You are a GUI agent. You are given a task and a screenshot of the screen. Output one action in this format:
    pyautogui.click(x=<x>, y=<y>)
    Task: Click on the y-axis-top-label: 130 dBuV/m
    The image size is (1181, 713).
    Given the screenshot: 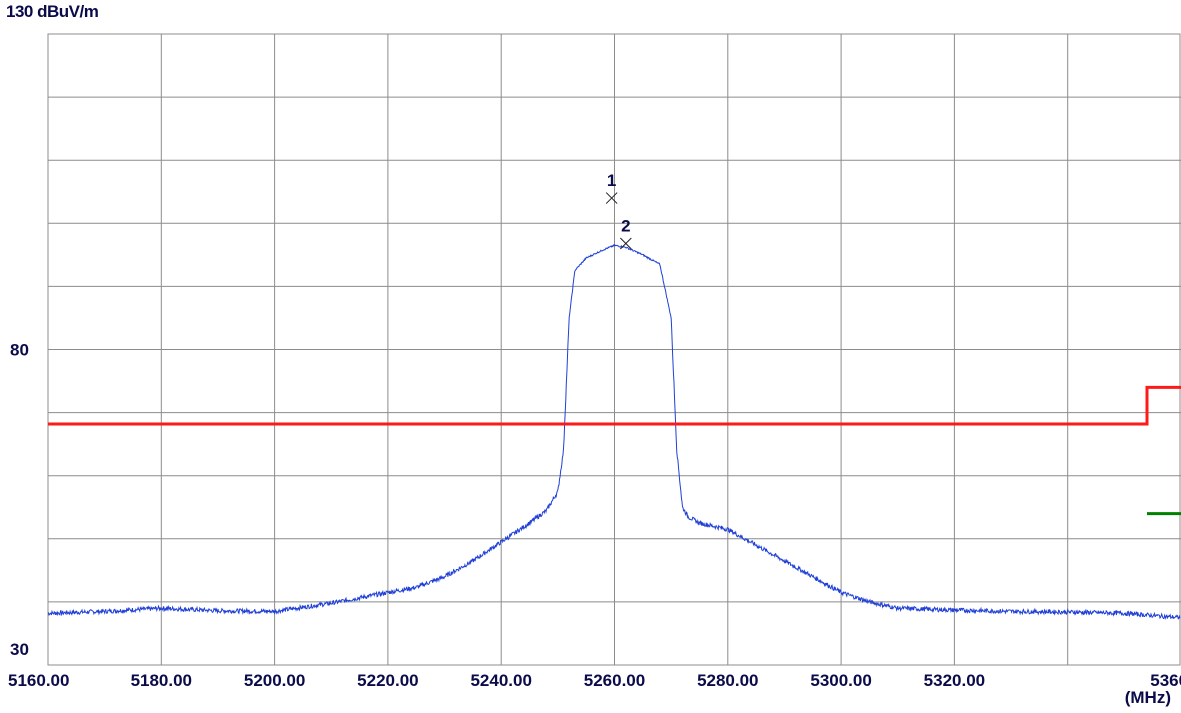 What is the action you would take?
    pyautogui.click(x=52, y=11)
    